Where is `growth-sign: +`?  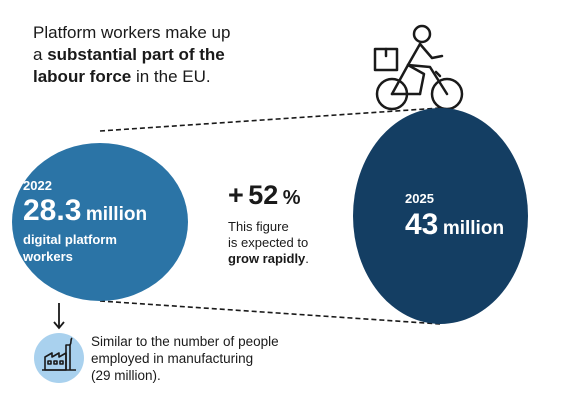
growth-sign: + is located at coordinates (236, 195).